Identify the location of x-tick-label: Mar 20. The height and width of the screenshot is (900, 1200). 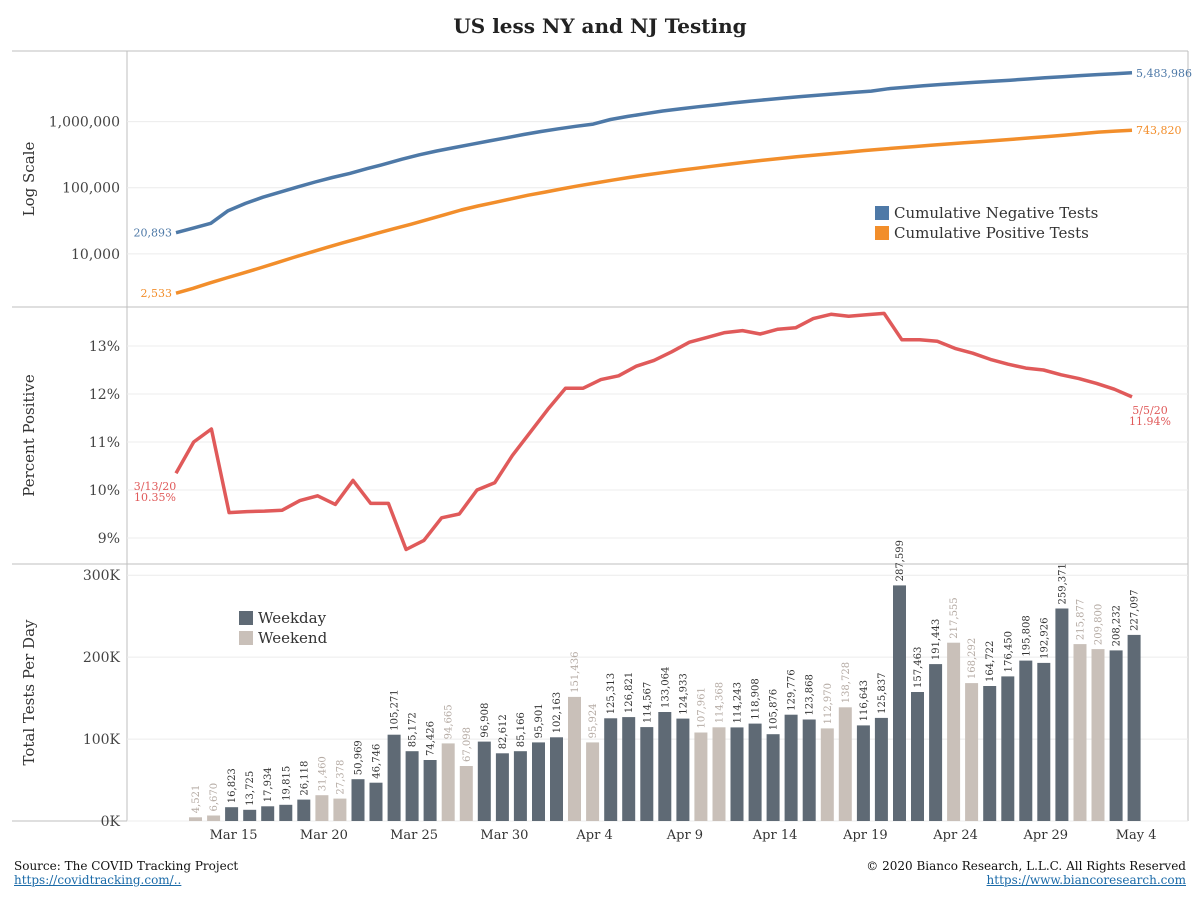
(324, 835).